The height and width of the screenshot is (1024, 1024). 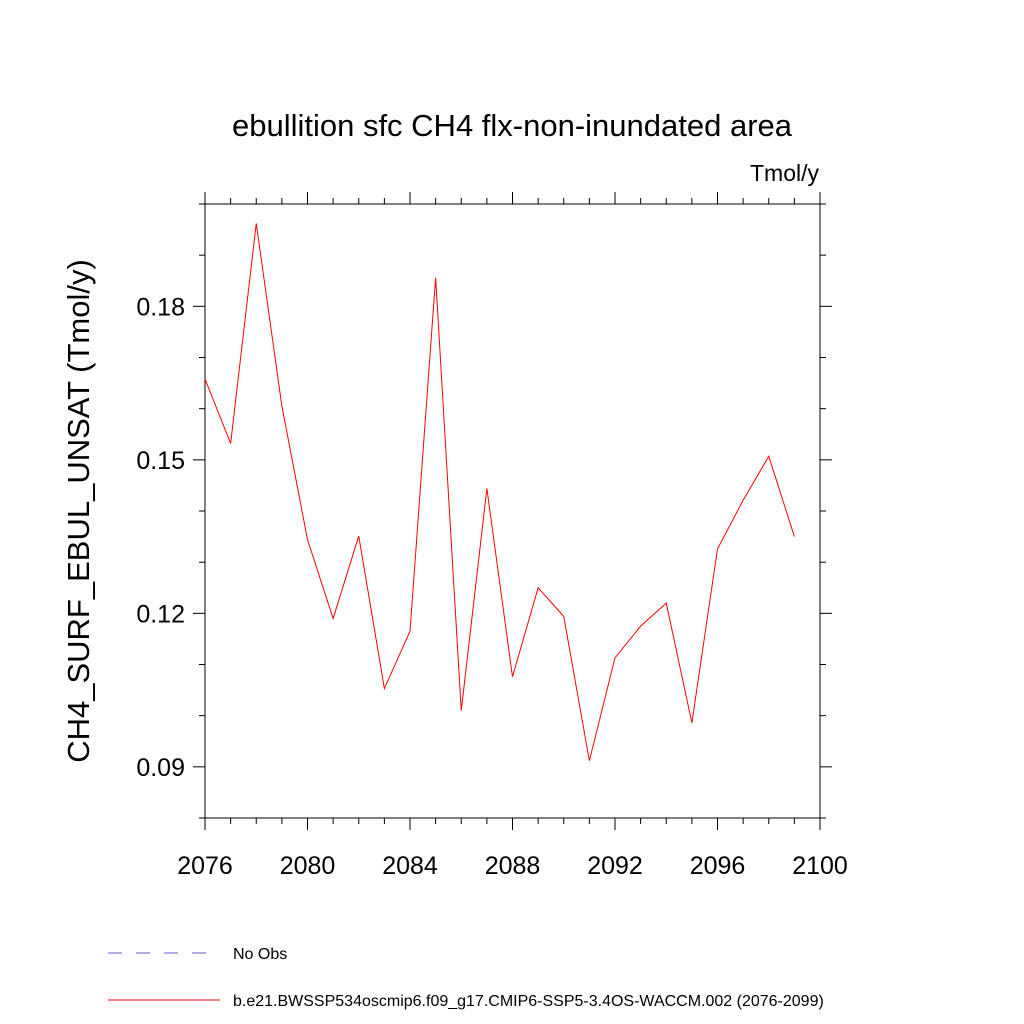 I want to click on units-label: Tmol/y, so click(x=785, y=173).